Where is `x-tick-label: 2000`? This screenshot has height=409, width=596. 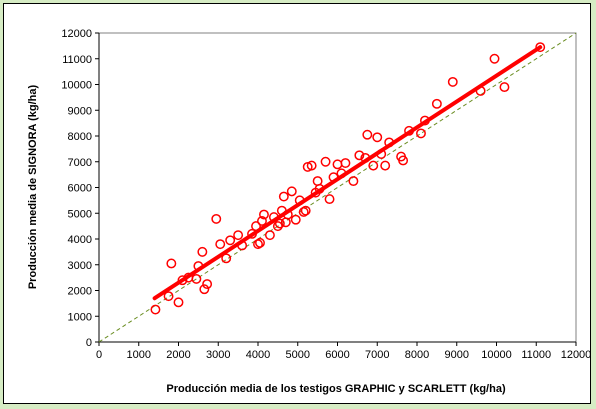 x-tick-label: 2000 is located at coordinates (178, 355).